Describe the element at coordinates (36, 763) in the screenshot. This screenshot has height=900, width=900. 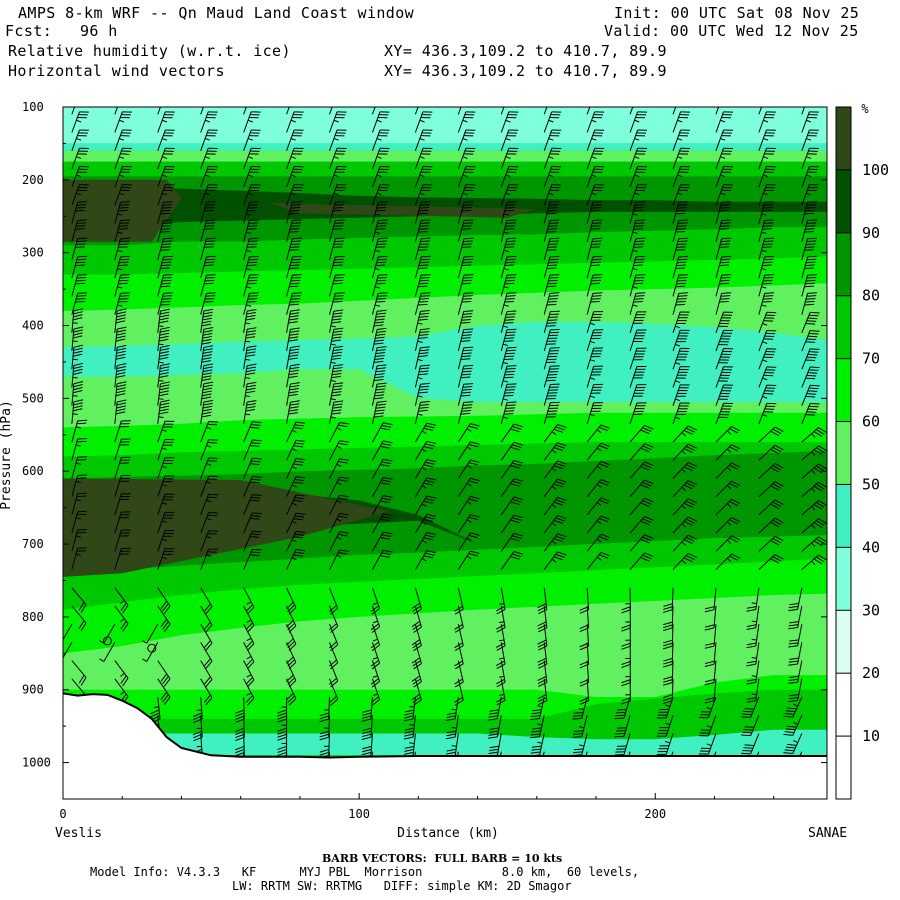
I see `y-tick-label: 1000` at that location.